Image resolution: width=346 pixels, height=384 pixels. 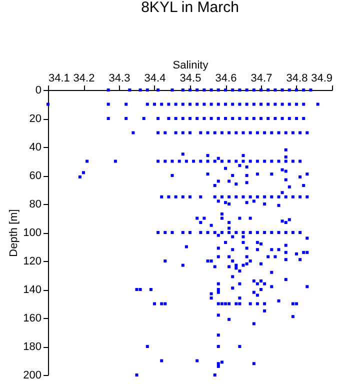 What do you see at coordinates (226, 78) in the screenshot?
I see `x-tick-label: 34.6` at bounding box center [226, 78].